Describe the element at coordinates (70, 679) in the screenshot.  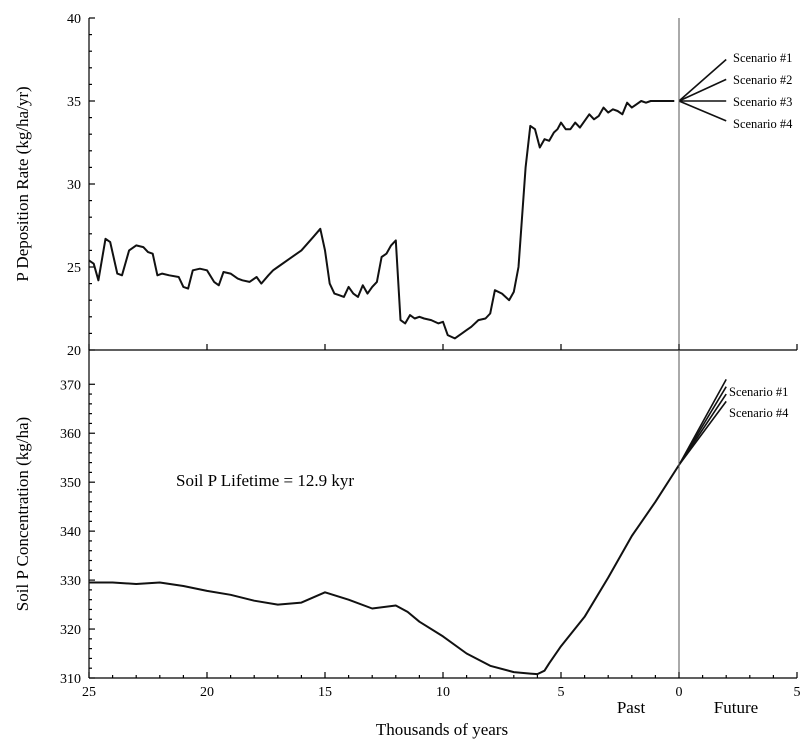
I see `y-tick-label: 310` at that location.